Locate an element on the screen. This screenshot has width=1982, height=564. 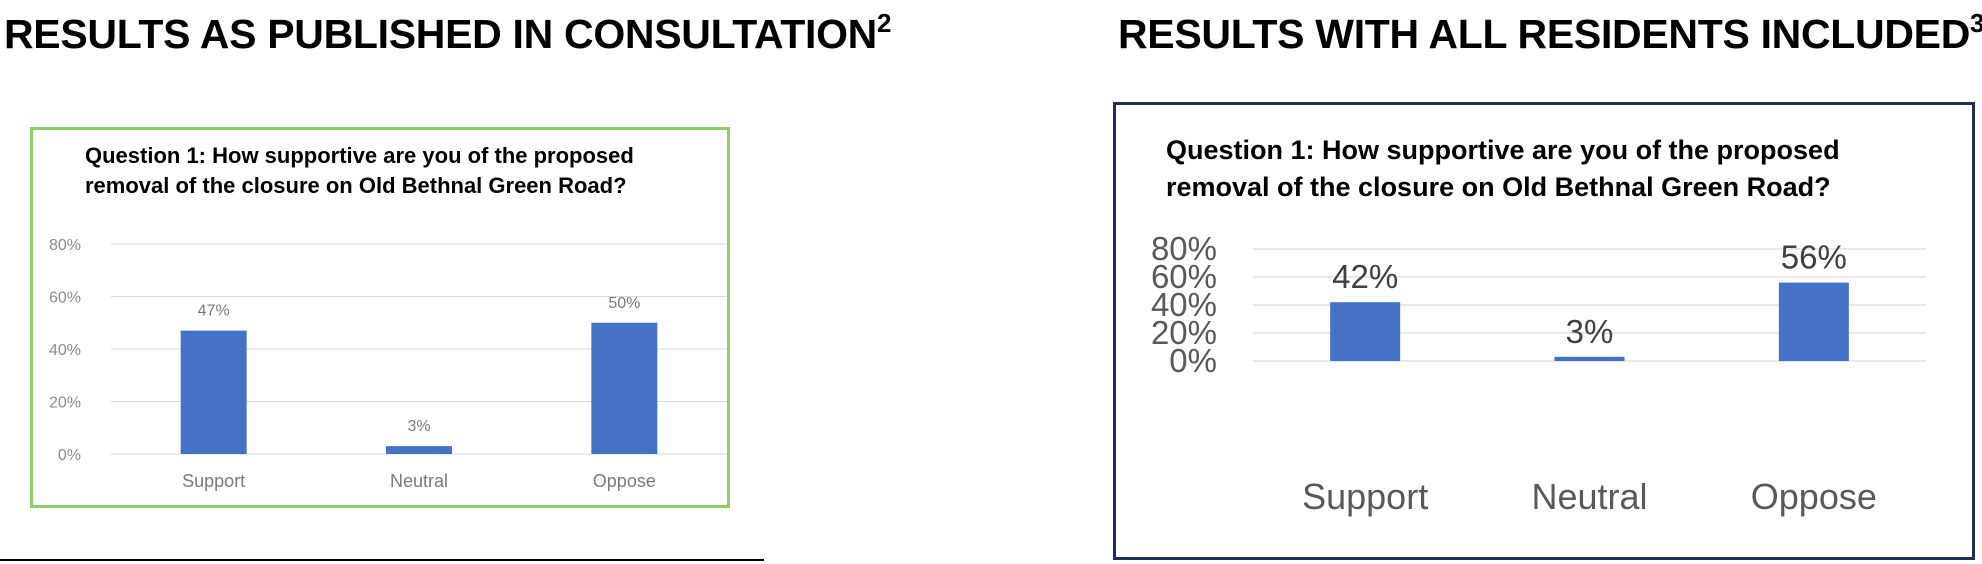
footnote-divider is located at coordinates (382, 560).